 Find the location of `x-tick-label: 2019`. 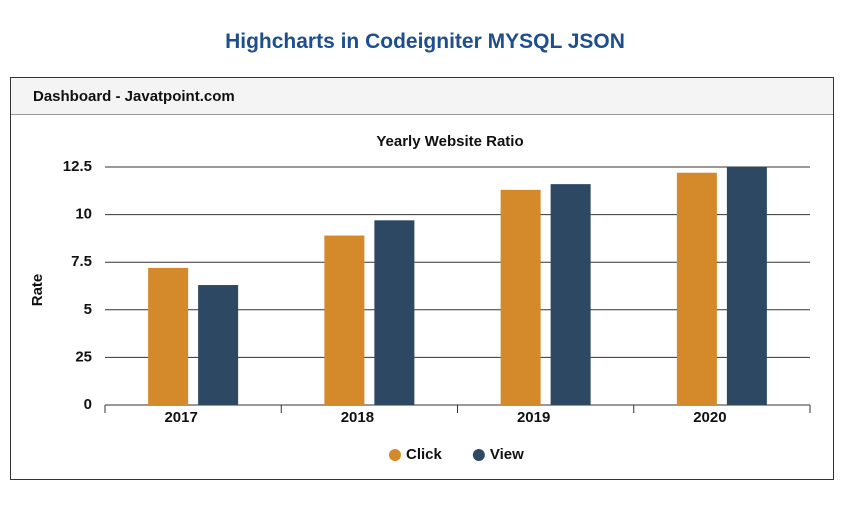

x-tick-label: 2019 is located at coordinates (533, 417).